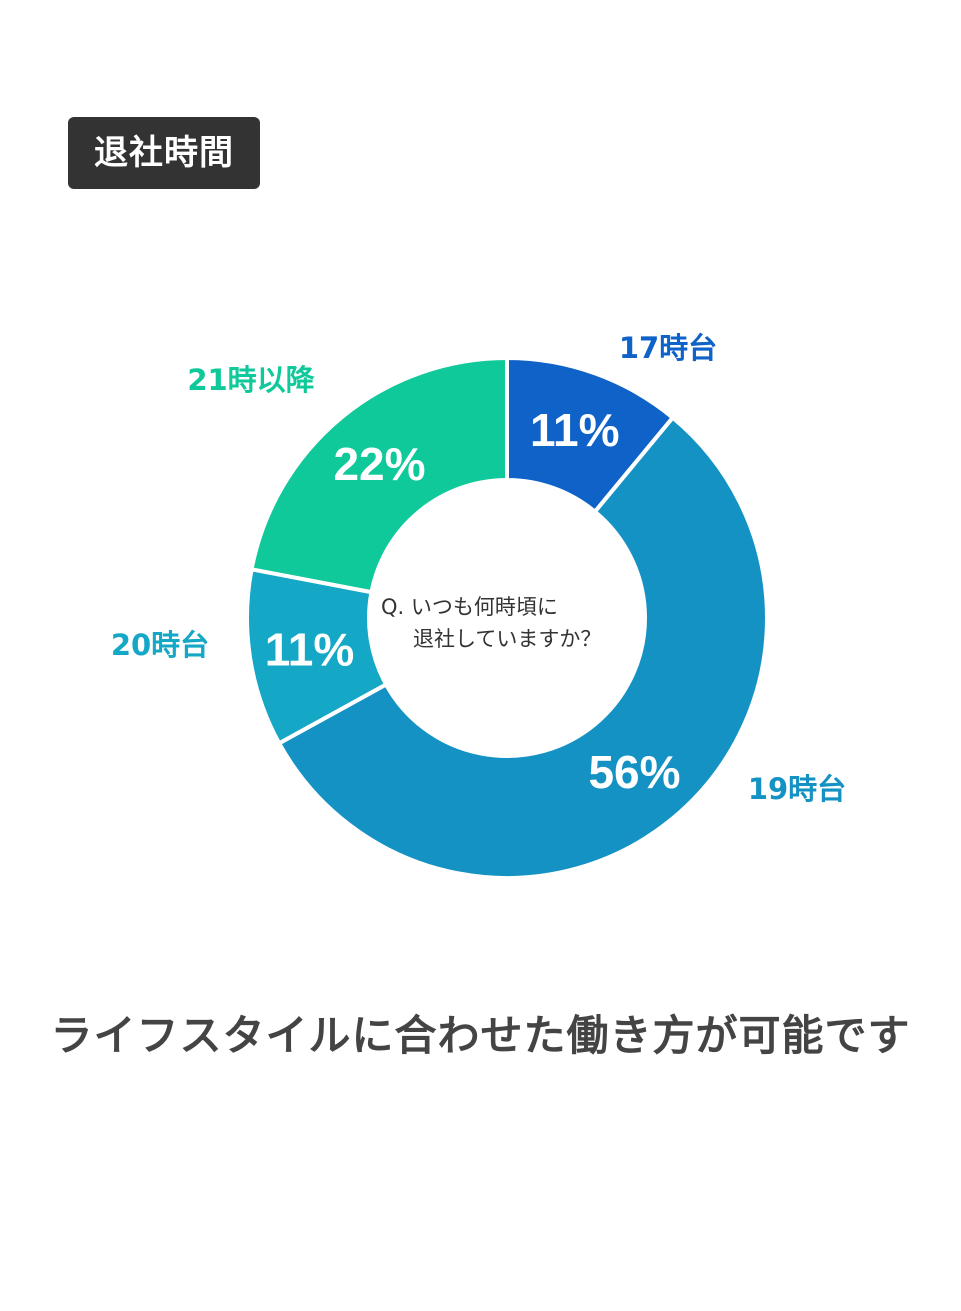 The height and width of the screenshot is (1311, 961). I want to click on slice-category-label: 20時台, so click(160, 645).